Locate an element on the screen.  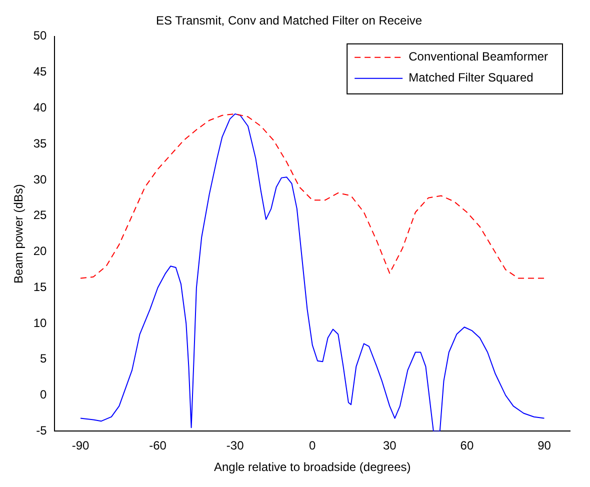
y-tick-label: 50 is located at coordinates (40, 35).